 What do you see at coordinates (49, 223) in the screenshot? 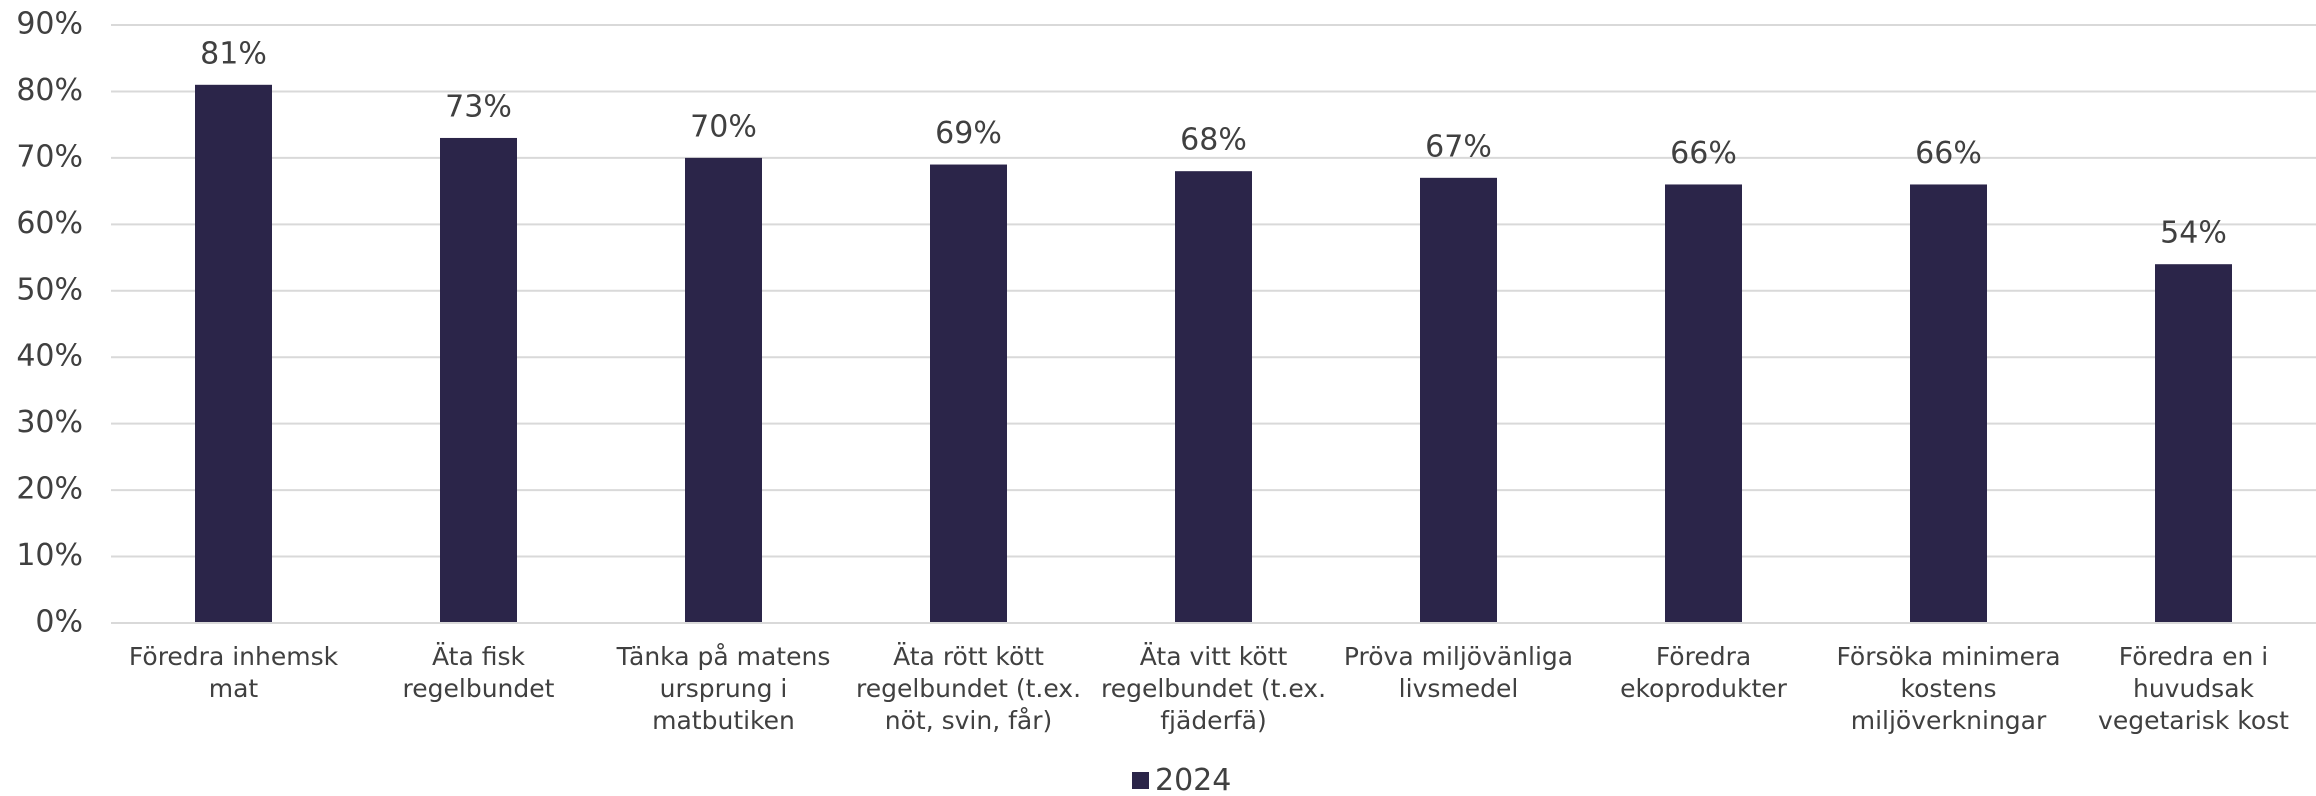
I see `y-tick-label: 60%` at bounding box center [49, 223].